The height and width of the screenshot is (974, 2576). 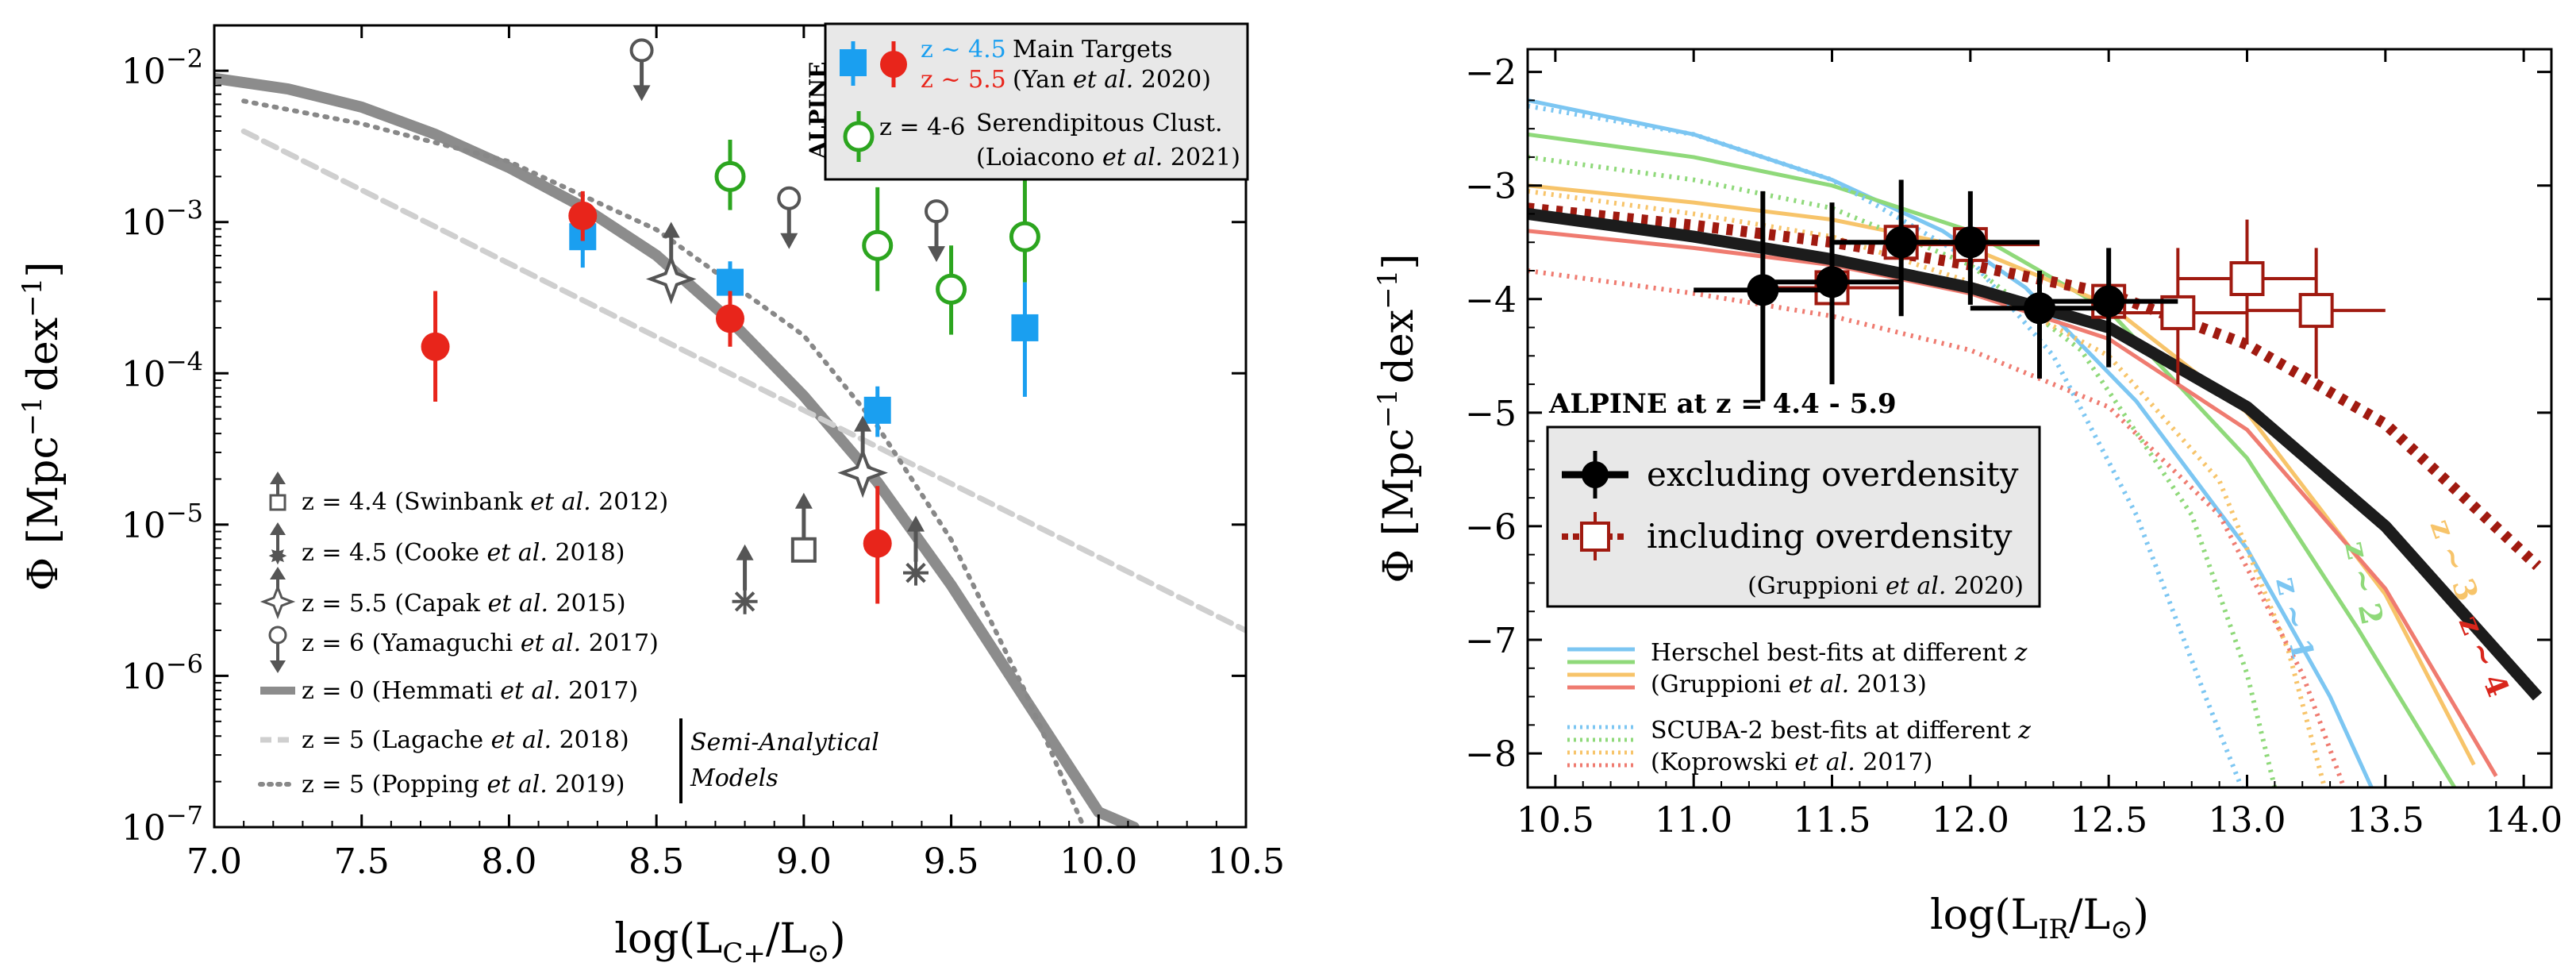 I want to click on left-xtick-label-1: 7.5, so click(x=362, y=862).